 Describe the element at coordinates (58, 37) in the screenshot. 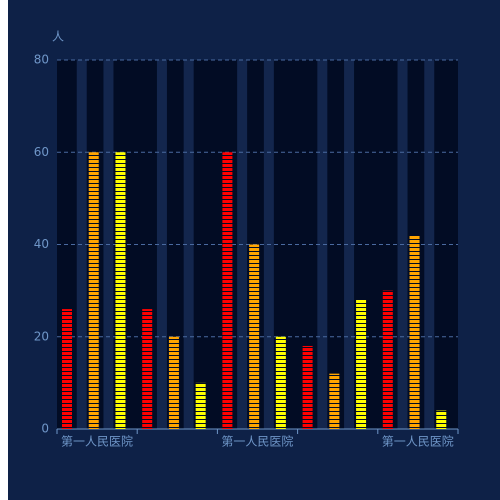

I see `y-axis-label: 人` at that location.